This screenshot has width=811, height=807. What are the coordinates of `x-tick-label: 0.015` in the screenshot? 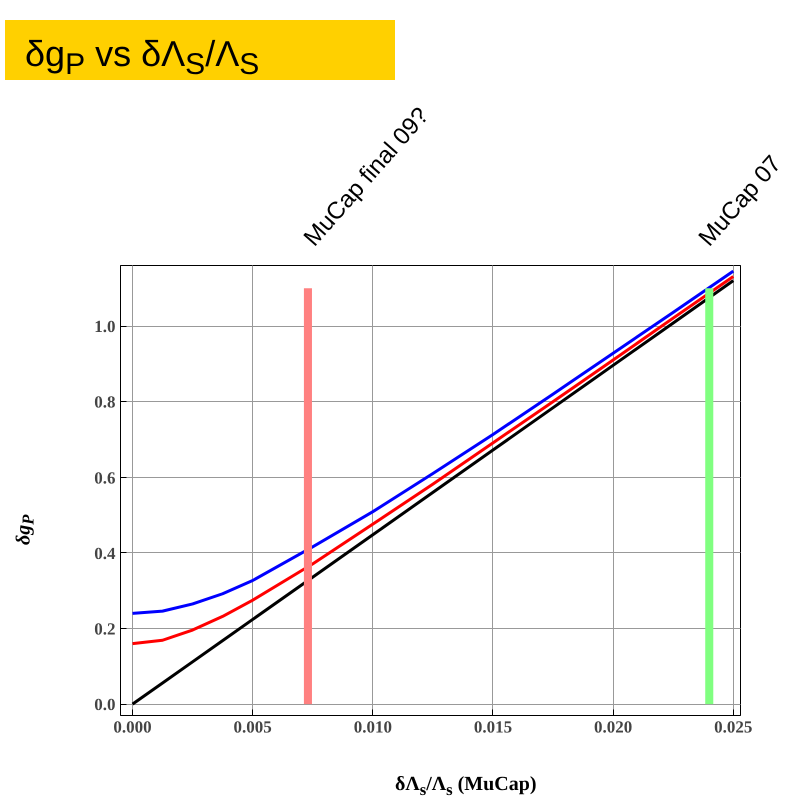 It's located at (493, 727).